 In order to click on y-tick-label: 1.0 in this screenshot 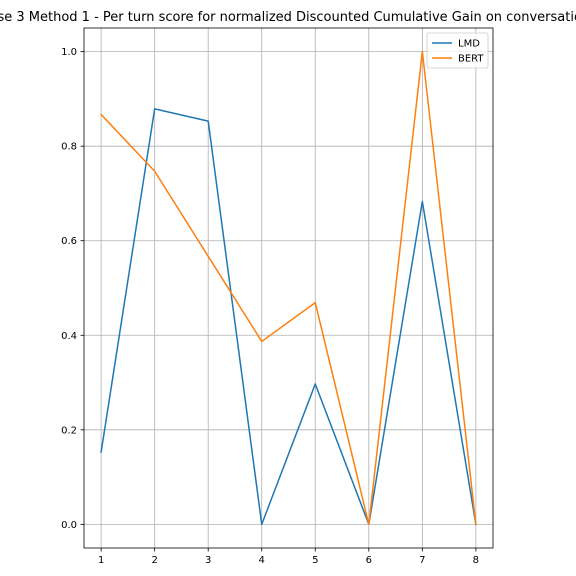, I will do `click(69, 52)`.